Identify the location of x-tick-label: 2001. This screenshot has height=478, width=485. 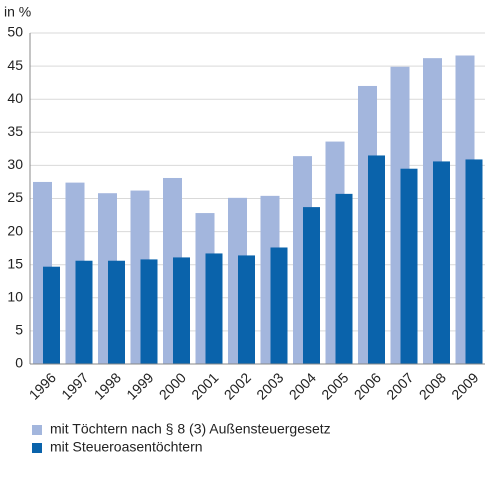
(204, 385).